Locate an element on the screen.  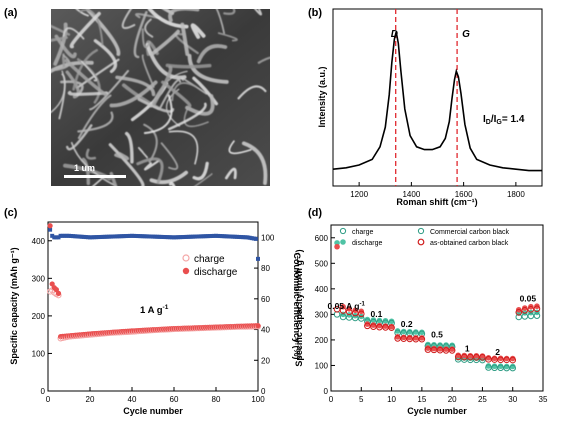
cycling-xtick-label: 40 is located at coordinates (132, 399).